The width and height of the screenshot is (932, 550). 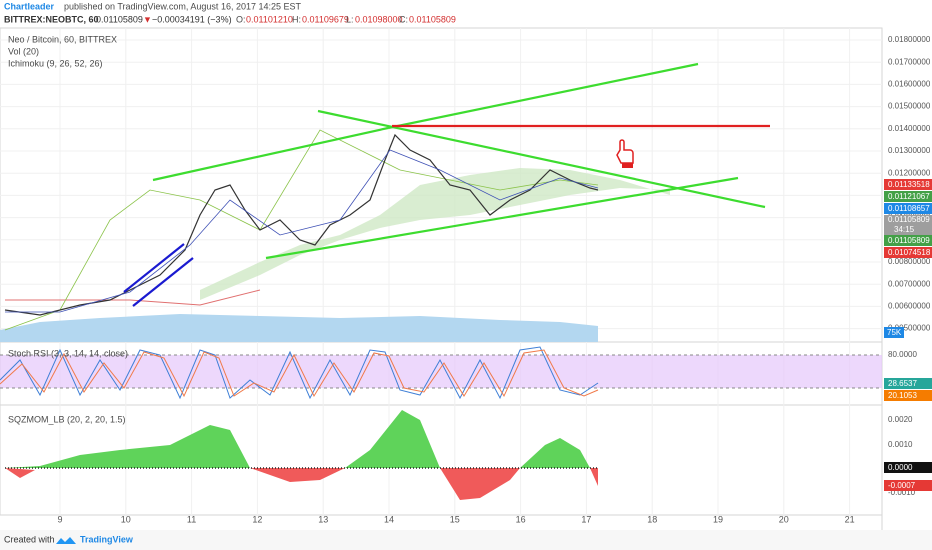 What do you see at coordinates (900, 444) in the screenshot?
I see `axis-label: 0.0010` at bounding box center [900, 444].